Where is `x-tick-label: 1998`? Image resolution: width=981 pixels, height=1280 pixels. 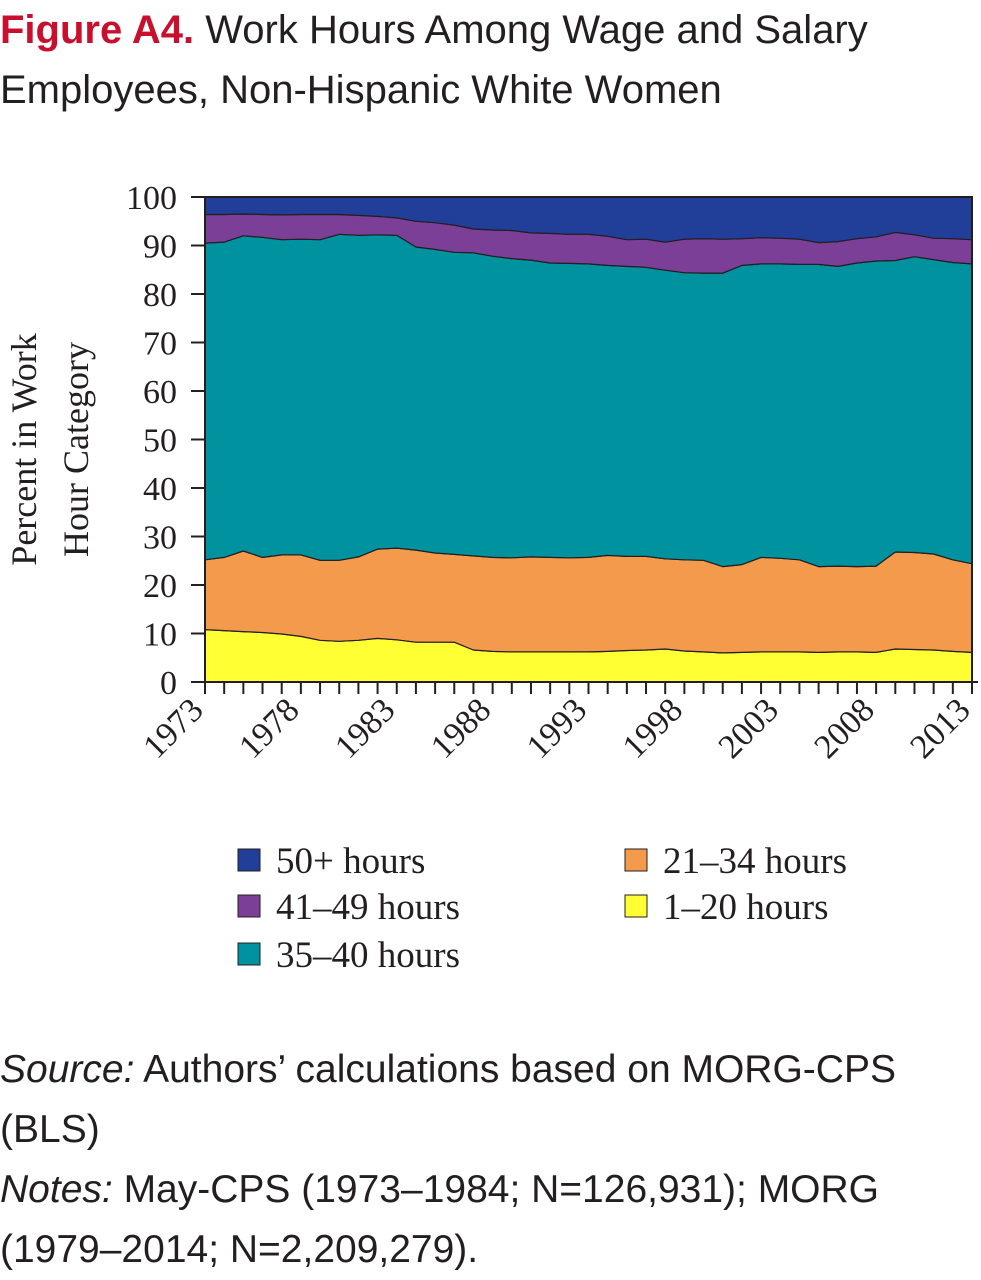
x-tick-label: 1998 is located at coordinates (653, 728).